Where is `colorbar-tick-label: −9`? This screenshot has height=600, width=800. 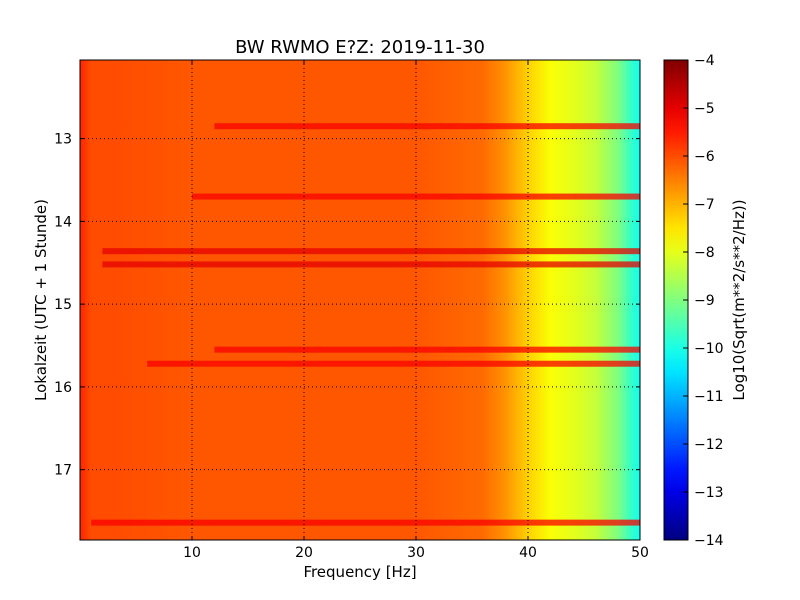 colorbar-tick-label: −9 is located at coordinates (704, 301).